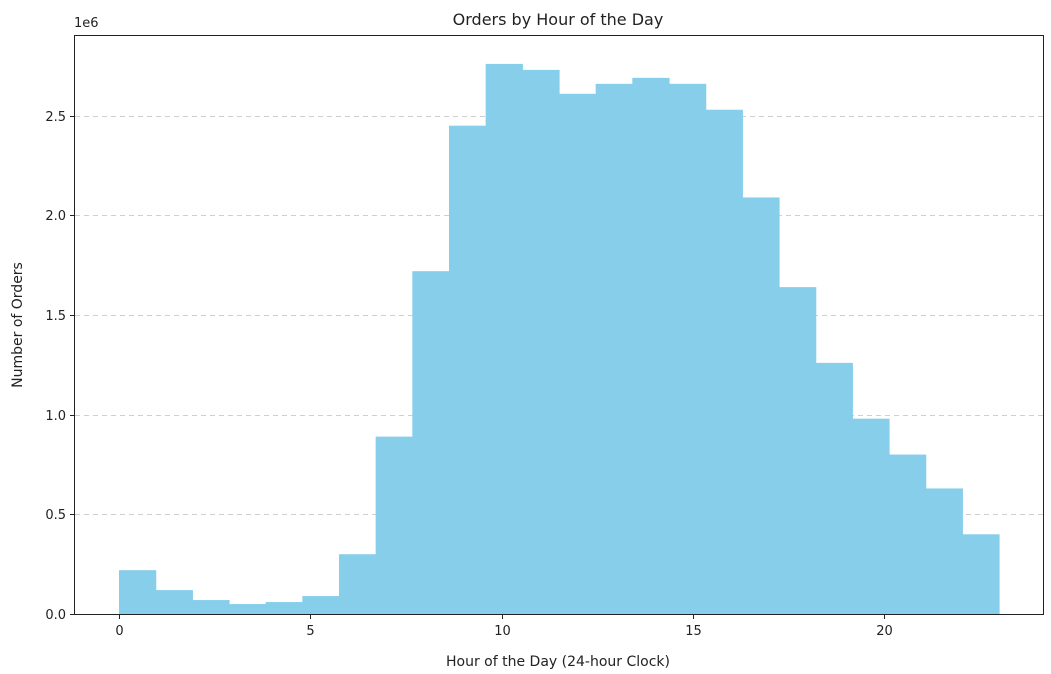  Describe the element at coordinates (55, 216) in the screenshot. I see `y-tick-label: 2.0` at that location.